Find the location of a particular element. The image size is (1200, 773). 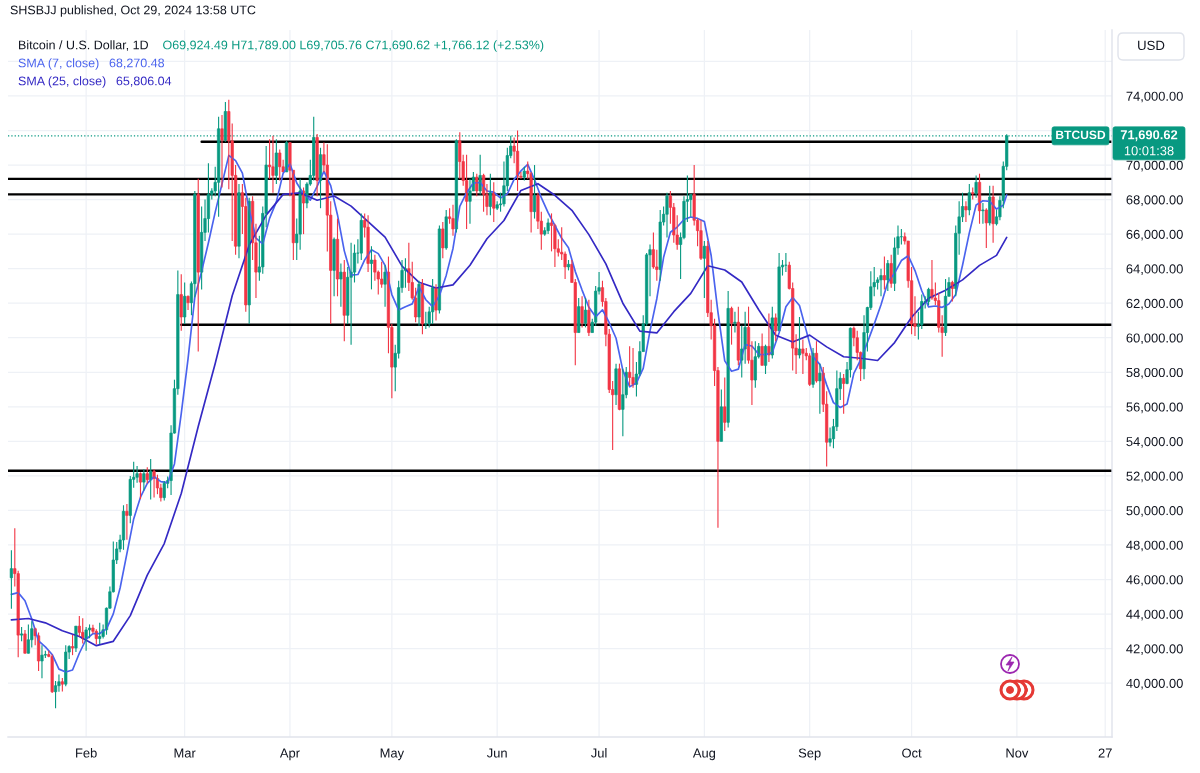

text: SMA (25, close) is located at coordinates (62, 82).